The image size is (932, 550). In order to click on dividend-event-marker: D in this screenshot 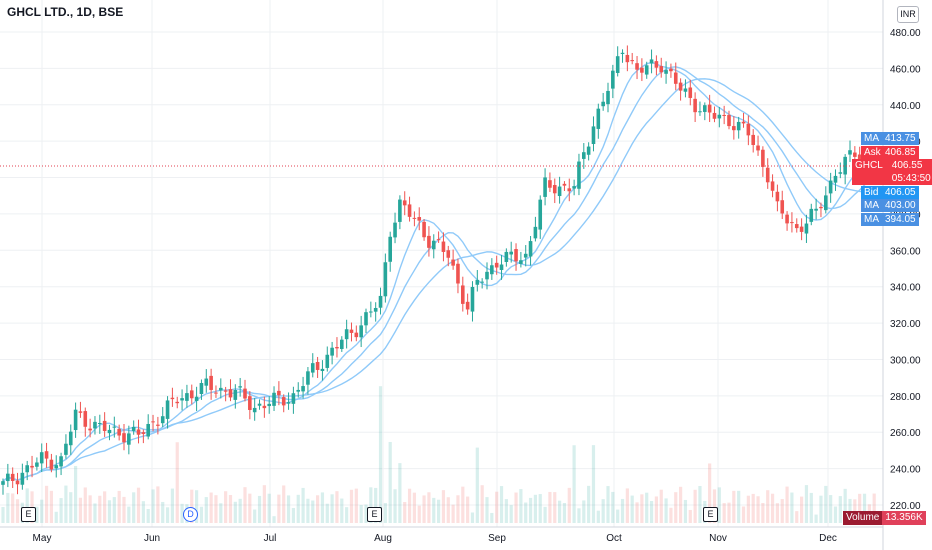, I will do `click(190, 514)`.